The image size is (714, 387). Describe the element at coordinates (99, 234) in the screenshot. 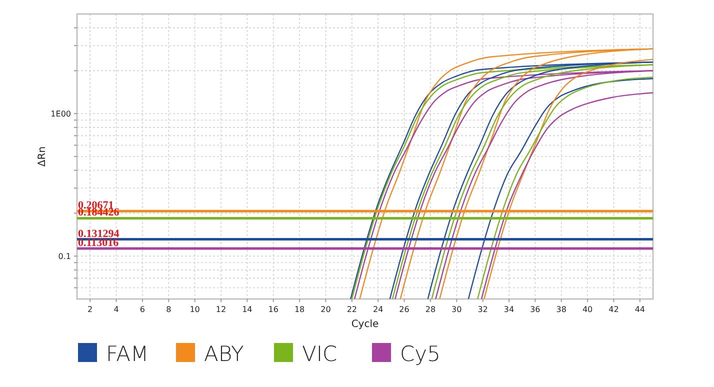

I see `ref-line-label: 0.131294` at that location.